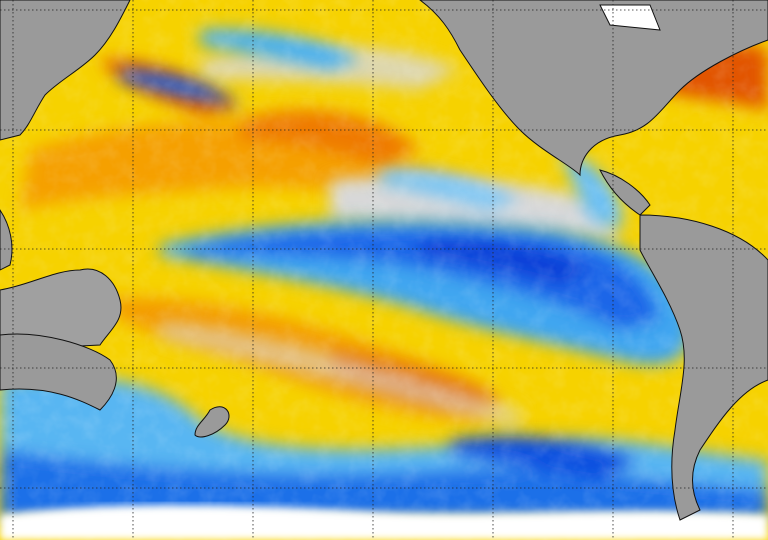 The image size is (768, 540). Describe the element at coordinates (6, 240) in the screenshot. I see `se-asia` at that location.